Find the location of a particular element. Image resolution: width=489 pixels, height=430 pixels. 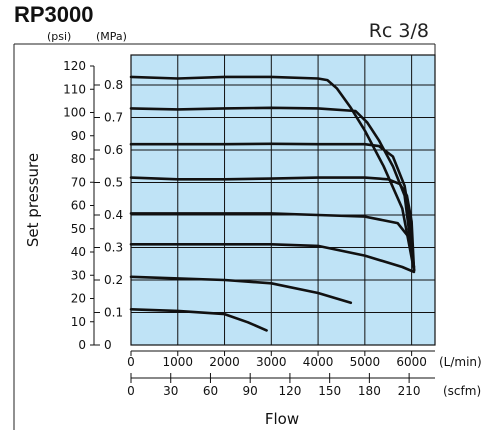

psi-unit-label: (psi) is located at coordinates (59, 36).